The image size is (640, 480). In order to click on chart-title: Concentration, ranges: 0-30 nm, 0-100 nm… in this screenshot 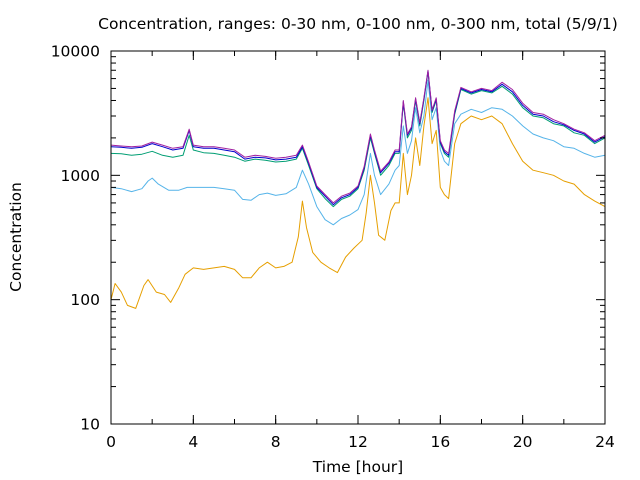, I will do `click(358, 24)`.